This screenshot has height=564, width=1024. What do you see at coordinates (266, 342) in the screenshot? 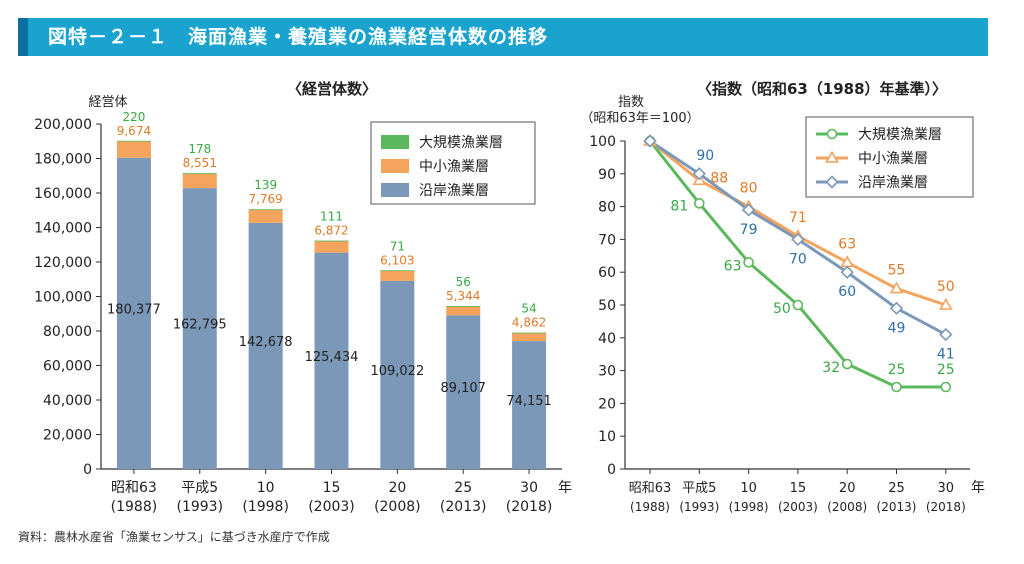
I see `bar-coastal-value-label: 142,678` at bounding box center [266, 342].